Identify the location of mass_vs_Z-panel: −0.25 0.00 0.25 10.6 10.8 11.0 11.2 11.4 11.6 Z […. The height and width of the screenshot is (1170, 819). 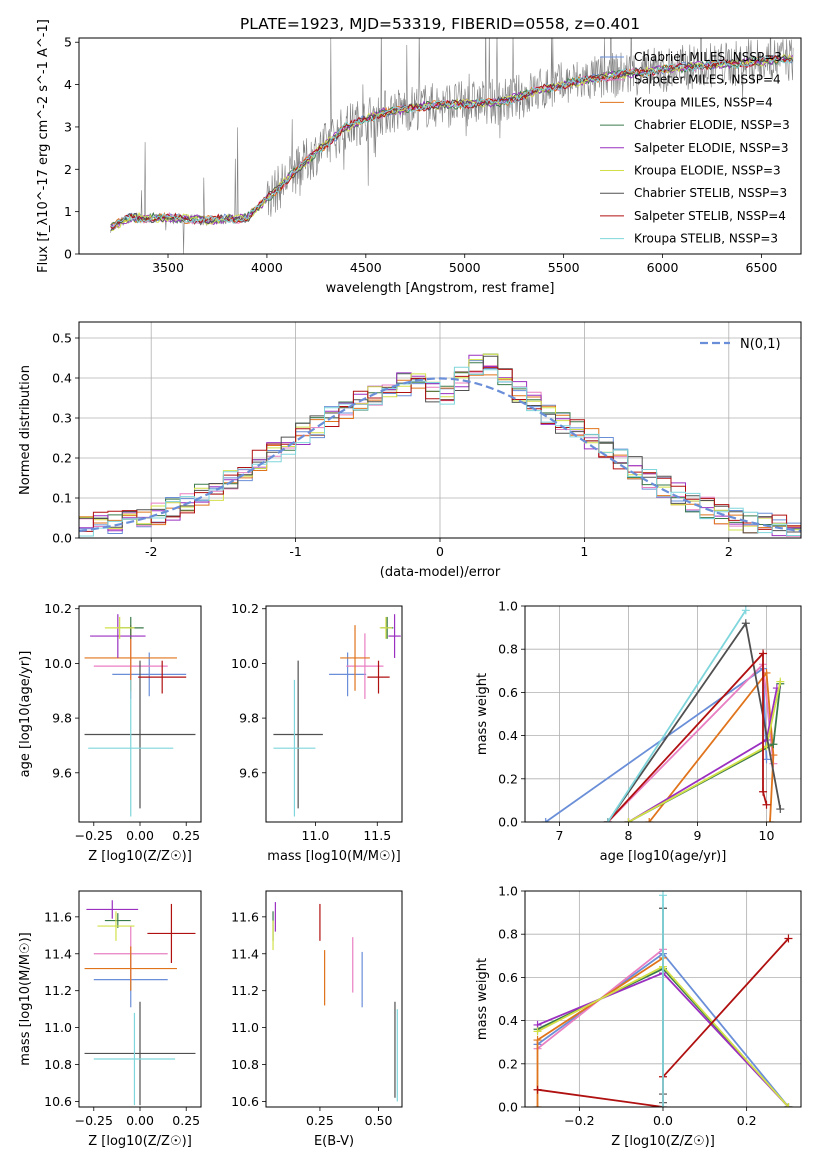
(110, 1019).